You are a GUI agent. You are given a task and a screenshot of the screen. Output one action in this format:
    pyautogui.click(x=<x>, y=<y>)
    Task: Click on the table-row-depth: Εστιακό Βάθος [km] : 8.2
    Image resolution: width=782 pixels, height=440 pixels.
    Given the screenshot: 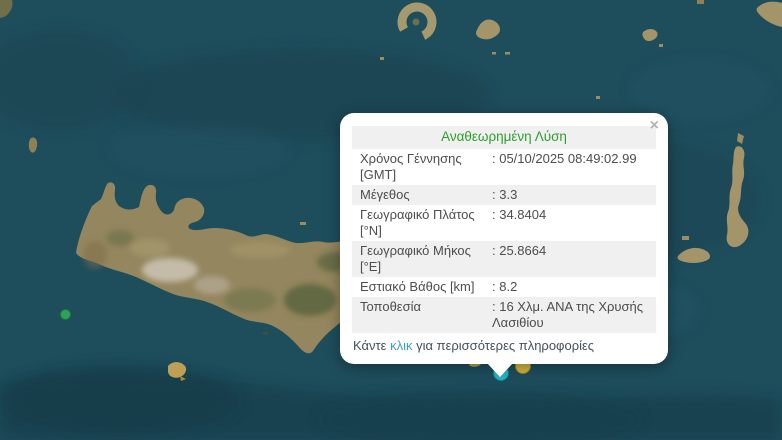 What is the action you would take?
    pyautogui.click(x=504, y=287)
    